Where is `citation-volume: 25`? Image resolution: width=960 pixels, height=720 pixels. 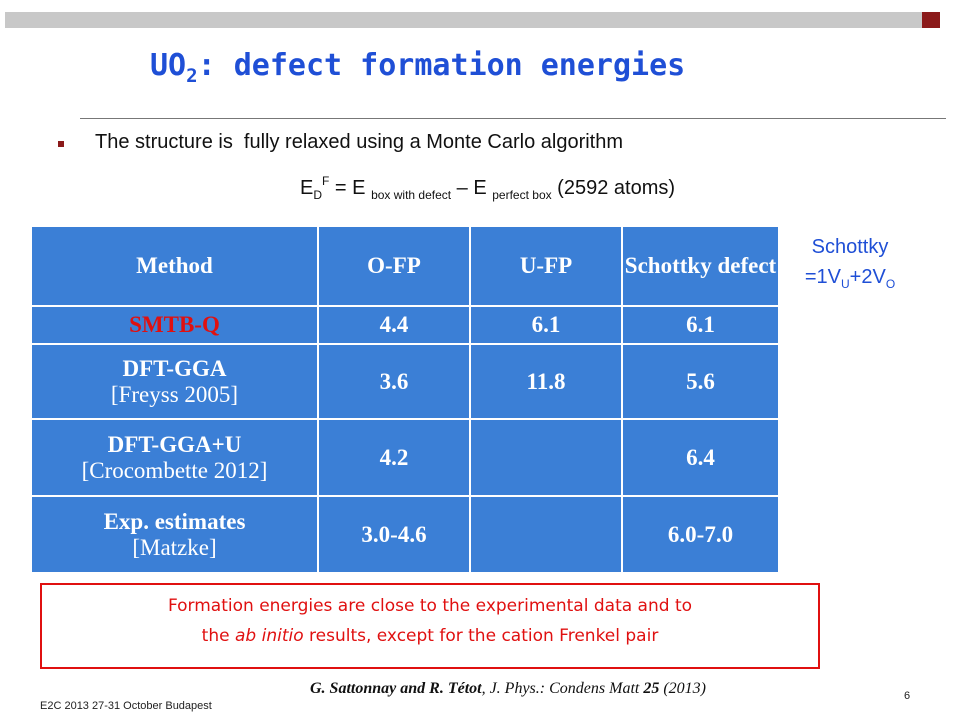
citation-volume: 25 is located at coordinates (651, 688).